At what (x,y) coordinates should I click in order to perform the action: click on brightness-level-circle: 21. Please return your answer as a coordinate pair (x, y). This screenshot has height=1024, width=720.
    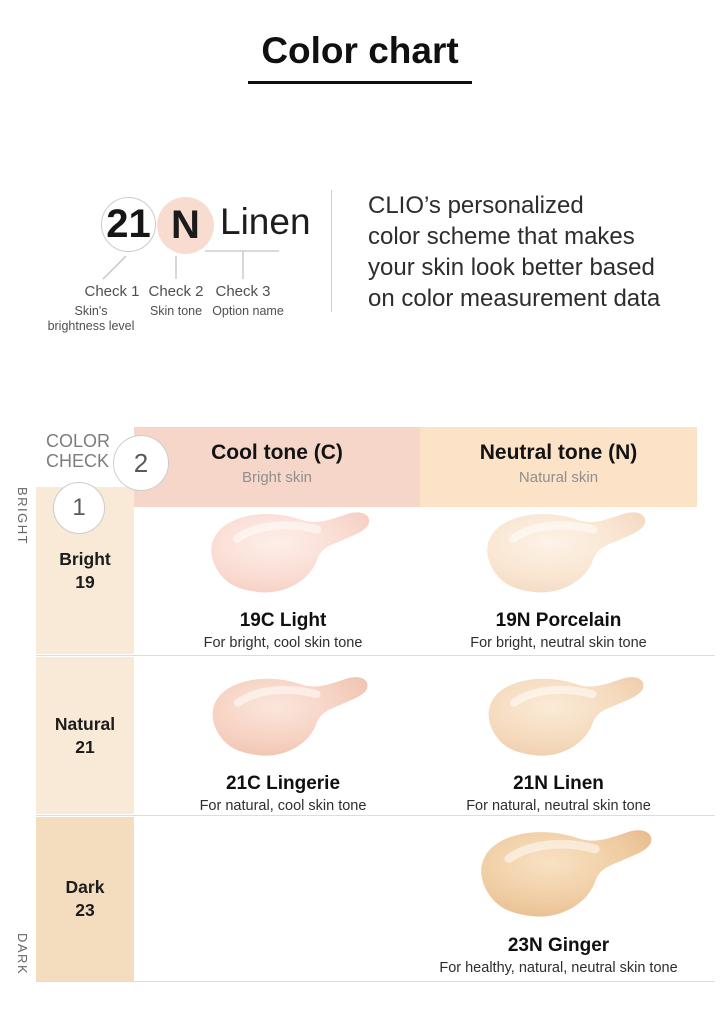
    Looking at the image, I should click on (128, 224).